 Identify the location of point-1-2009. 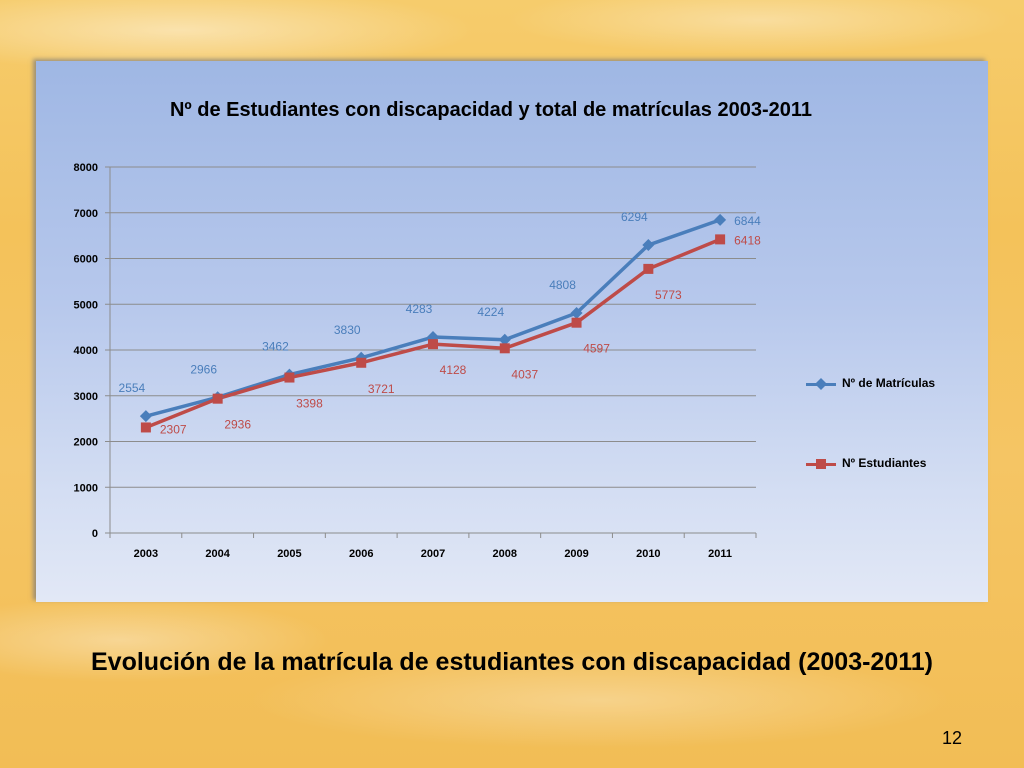
(576, 322).